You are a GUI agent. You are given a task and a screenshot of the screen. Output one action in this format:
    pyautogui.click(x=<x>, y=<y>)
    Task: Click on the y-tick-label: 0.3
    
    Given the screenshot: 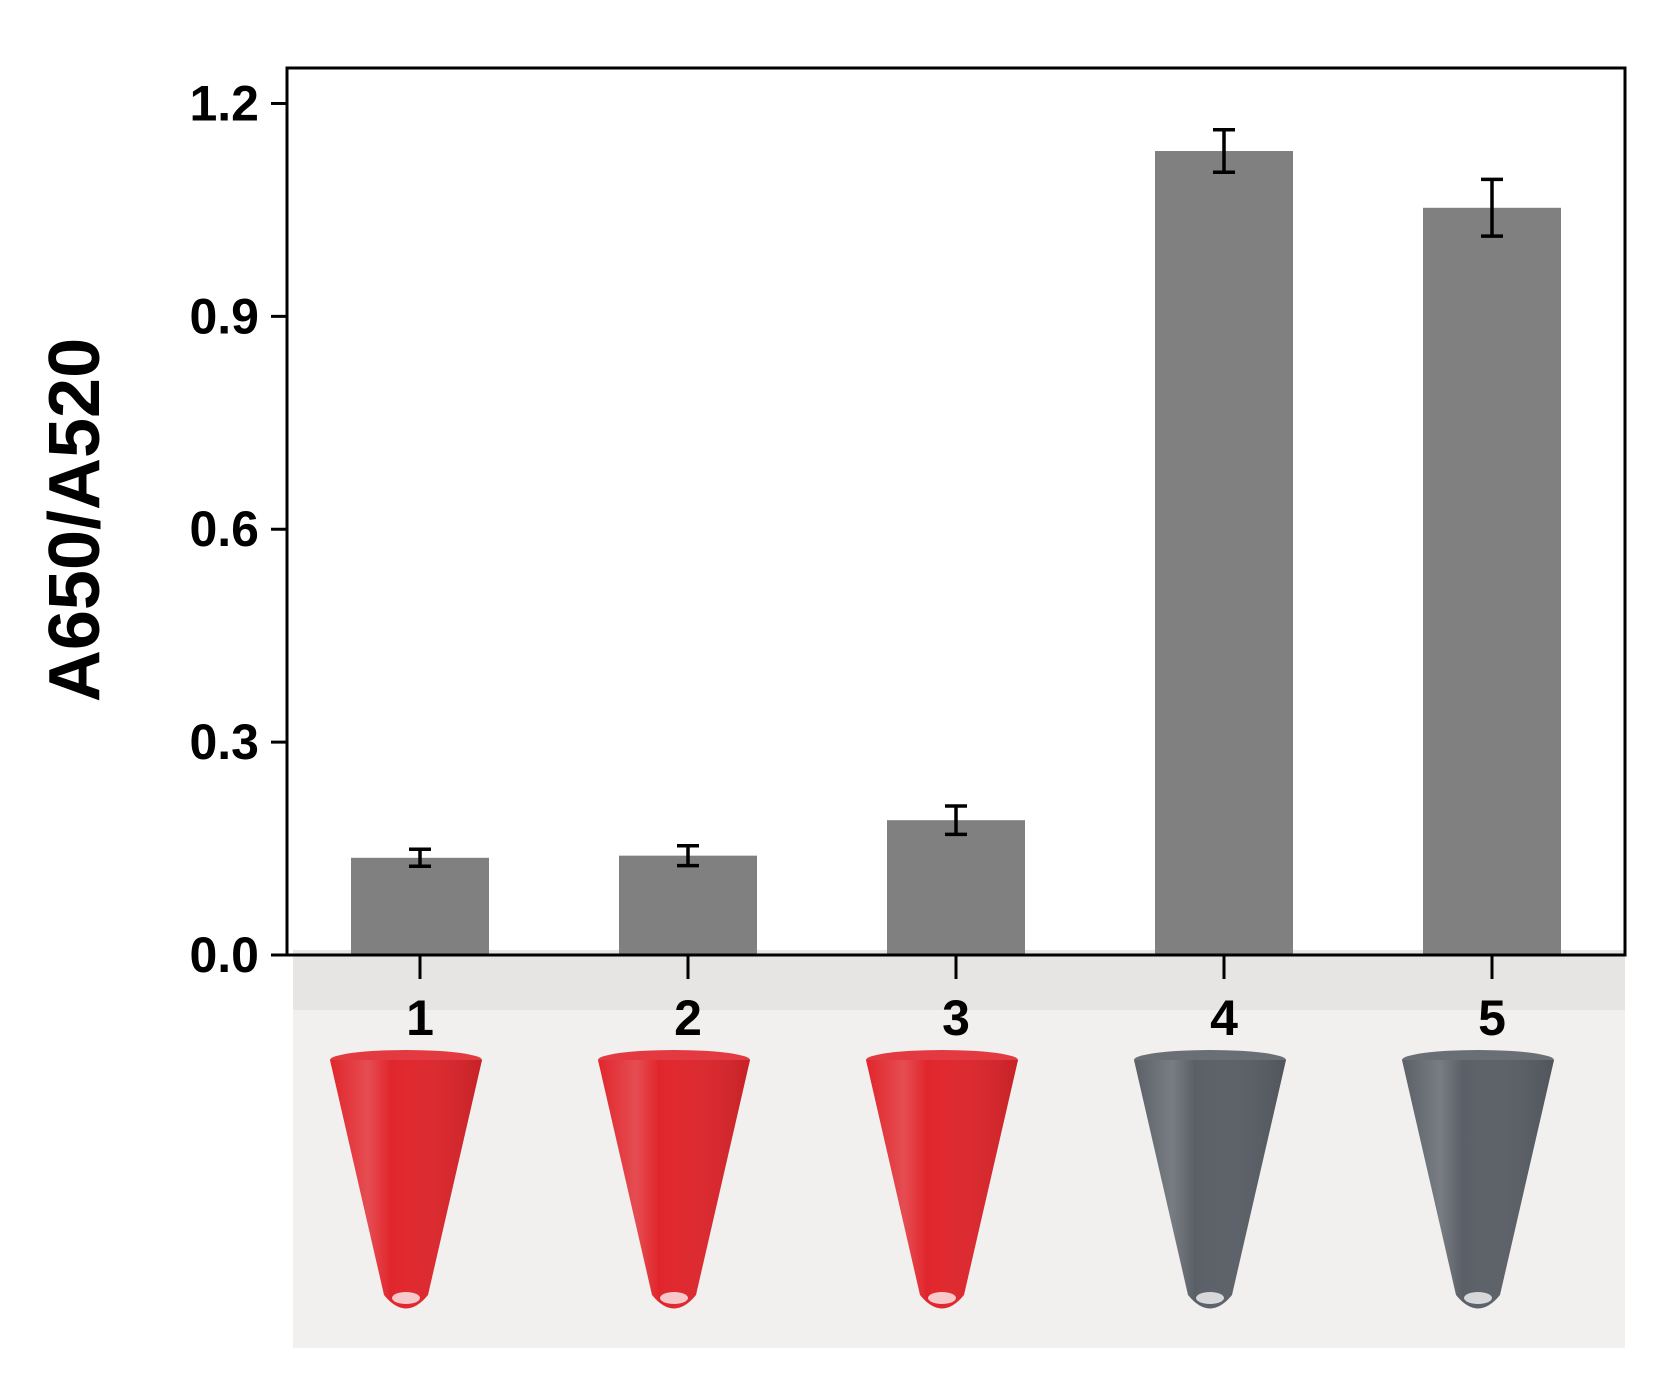 What is the action you would take?
    pyautogui.click(x=224, y=742)
    